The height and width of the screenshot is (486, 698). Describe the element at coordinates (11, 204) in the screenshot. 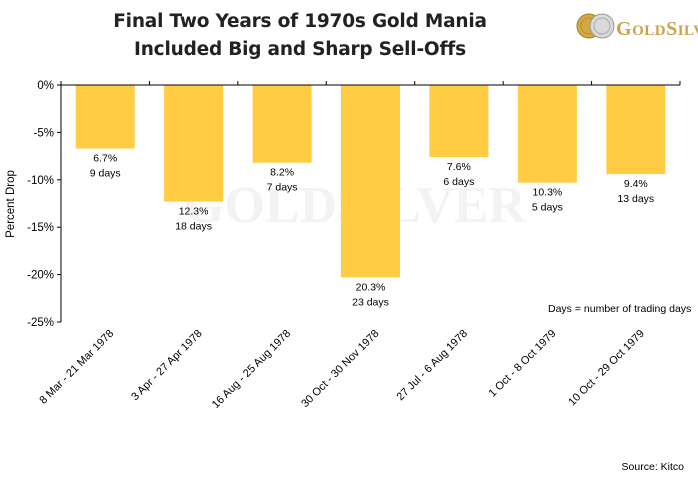

I see `y-axis-label: Percent Drop` at that location.